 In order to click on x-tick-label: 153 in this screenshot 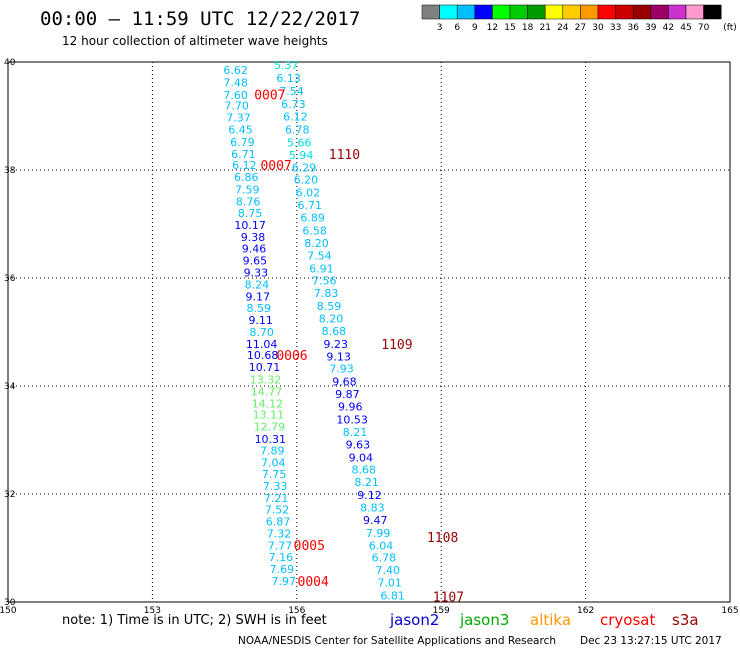, I will do `click(152, 611)`.